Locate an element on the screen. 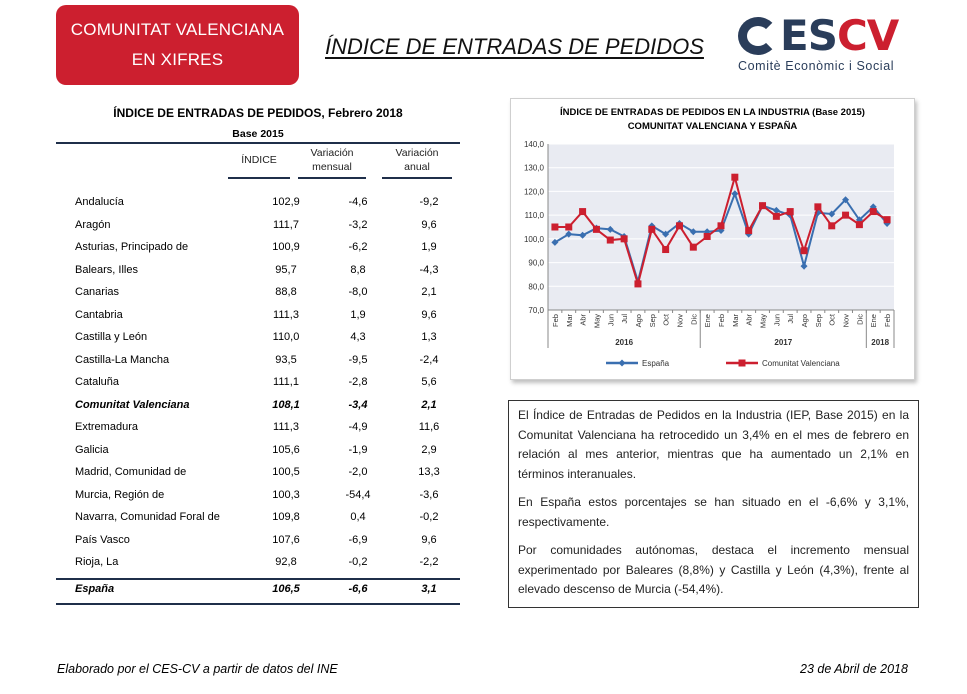 Image resolution: width=967 pixels, height=694 pixels. row-mensual: 8,8 is located at coordinates (358, 269).